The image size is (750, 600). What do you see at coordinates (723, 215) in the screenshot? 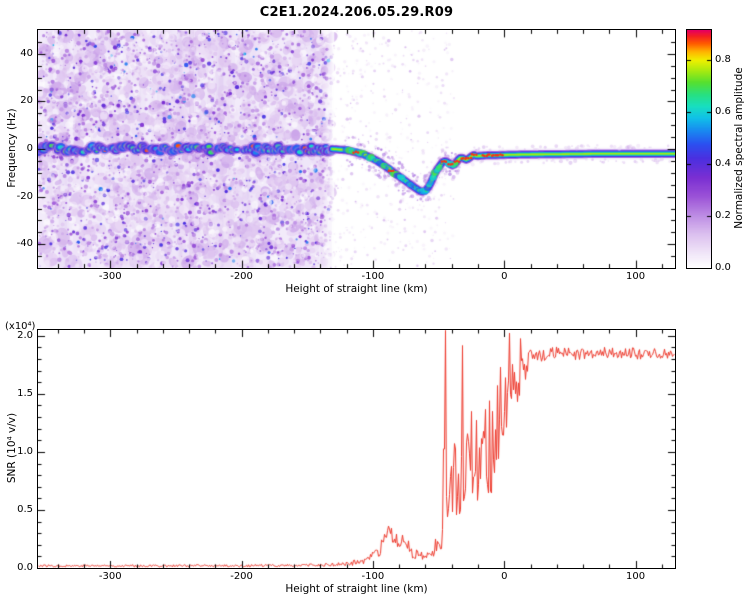
I see `colorbar-tick-label: 0.2` at bounding box center [723, 215].